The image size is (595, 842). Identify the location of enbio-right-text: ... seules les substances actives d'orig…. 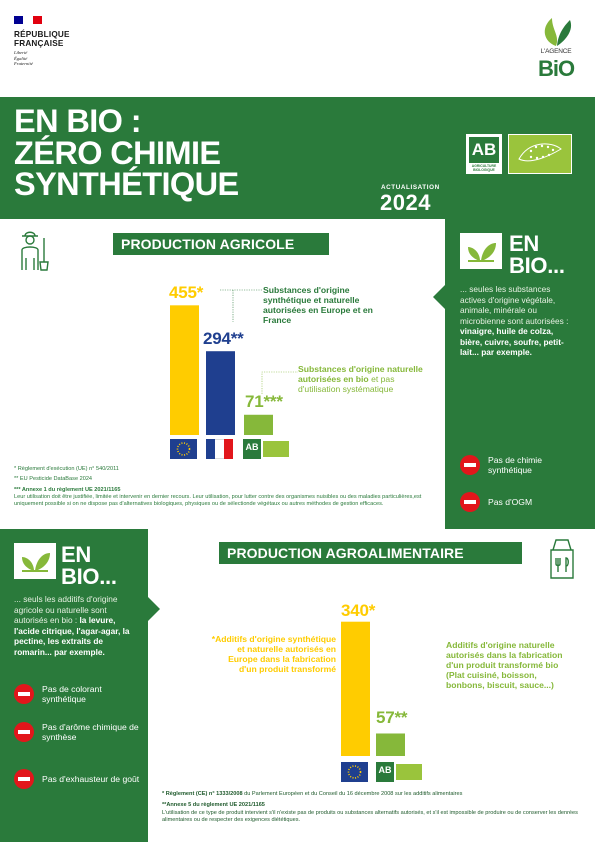
(514, 320).